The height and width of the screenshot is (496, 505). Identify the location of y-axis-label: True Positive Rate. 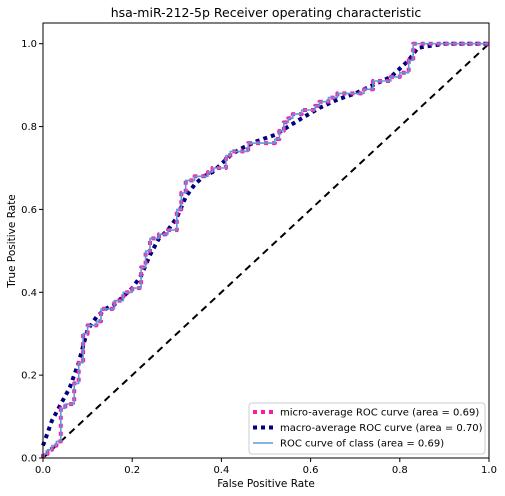
(12, 241).